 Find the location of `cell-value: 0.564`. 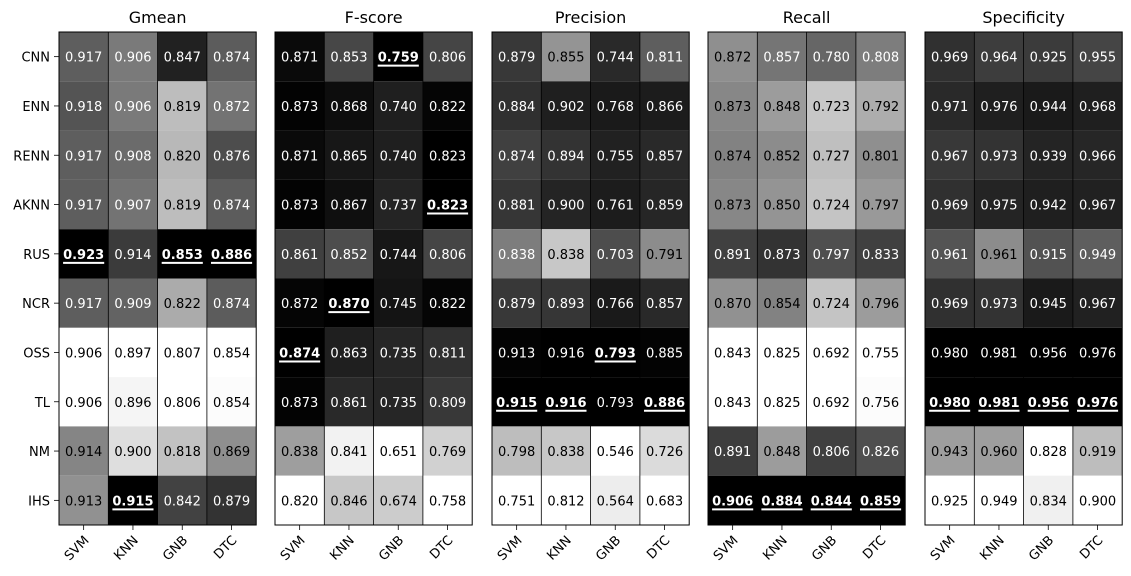

cell-value: 0.564 is located at coordinates (615, 501).